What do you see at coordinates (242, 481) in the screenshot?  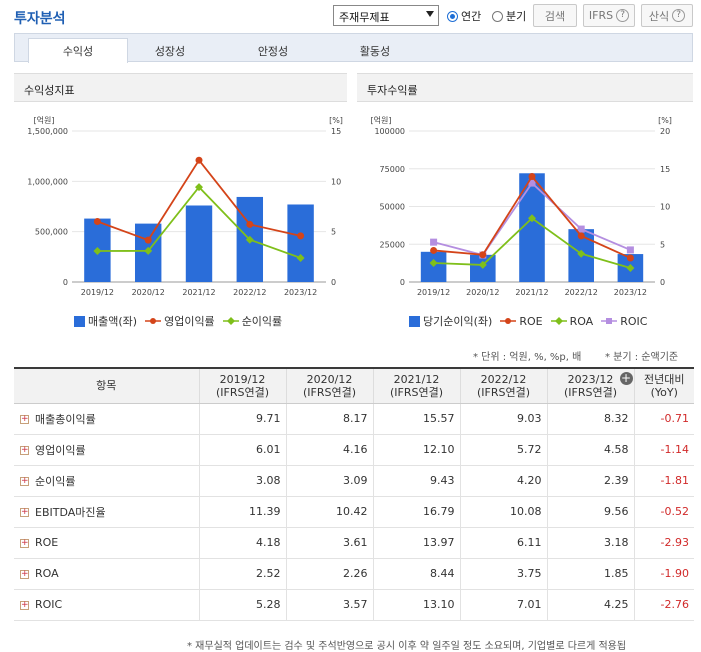 I see `value-cell: 3.08` at bounding box center [242, 481].